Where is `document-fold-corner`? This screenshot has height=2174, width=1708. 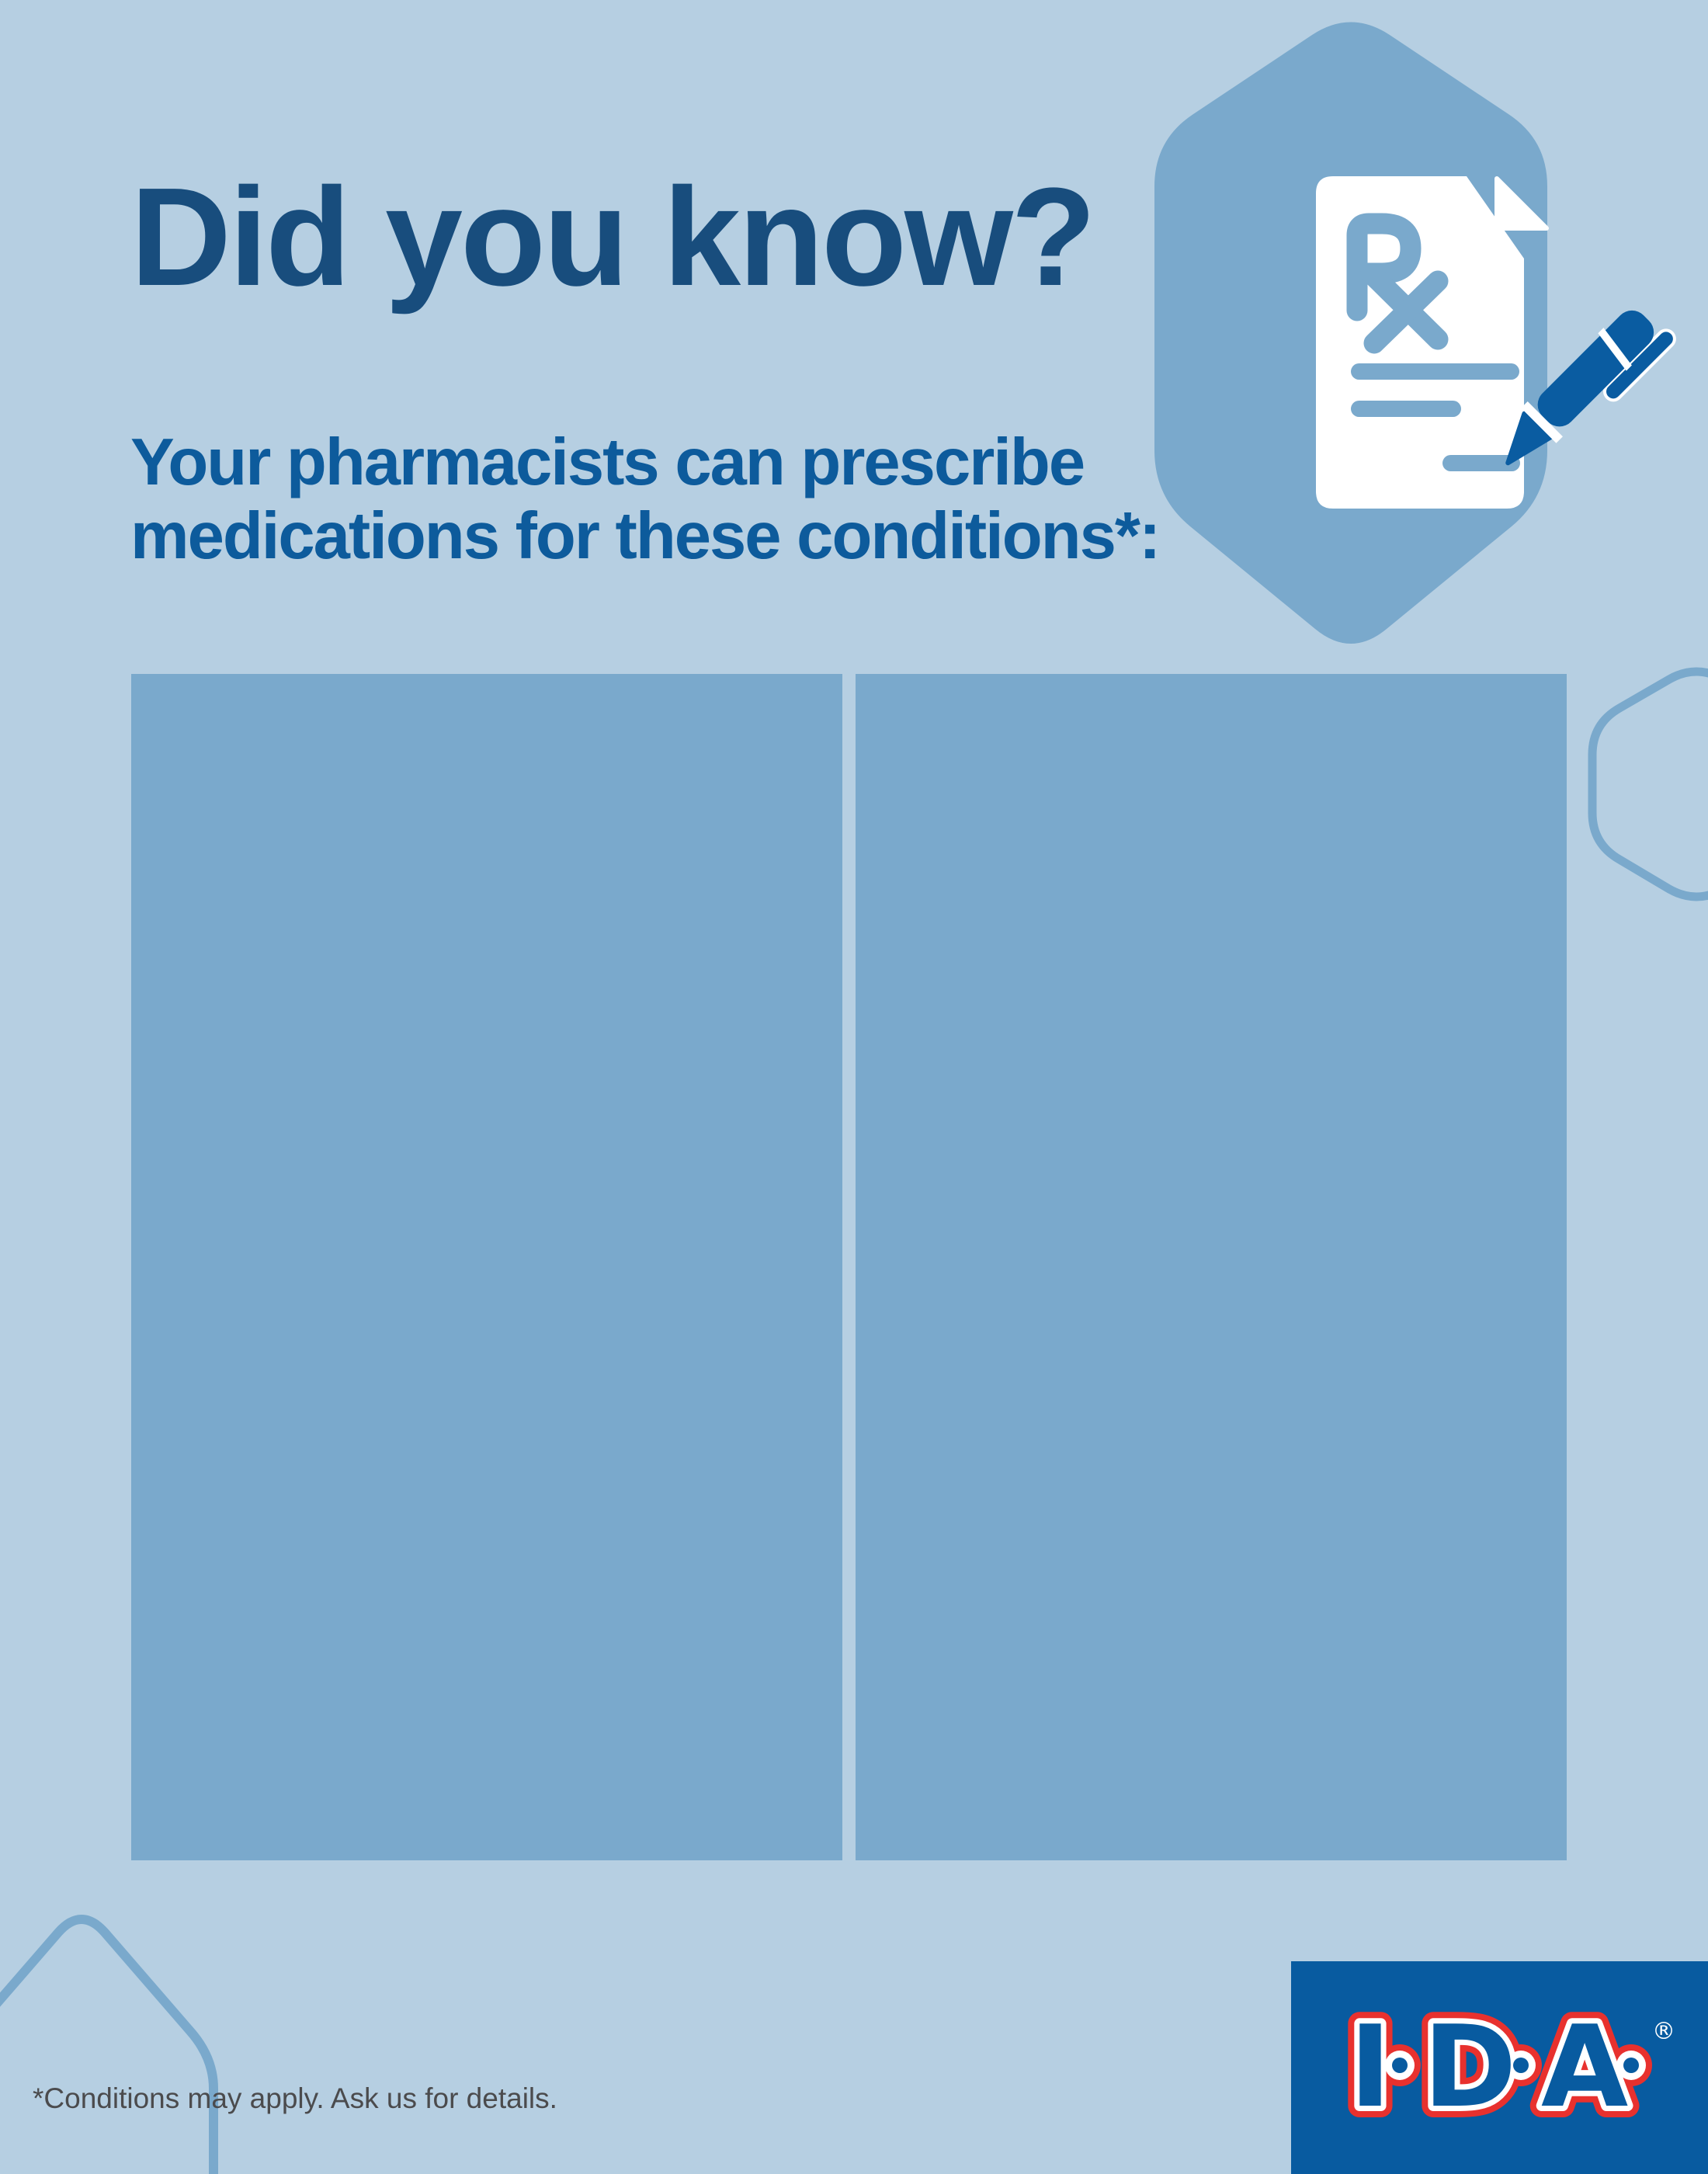 document-fold-corner is located at coordinates (1522, 203).